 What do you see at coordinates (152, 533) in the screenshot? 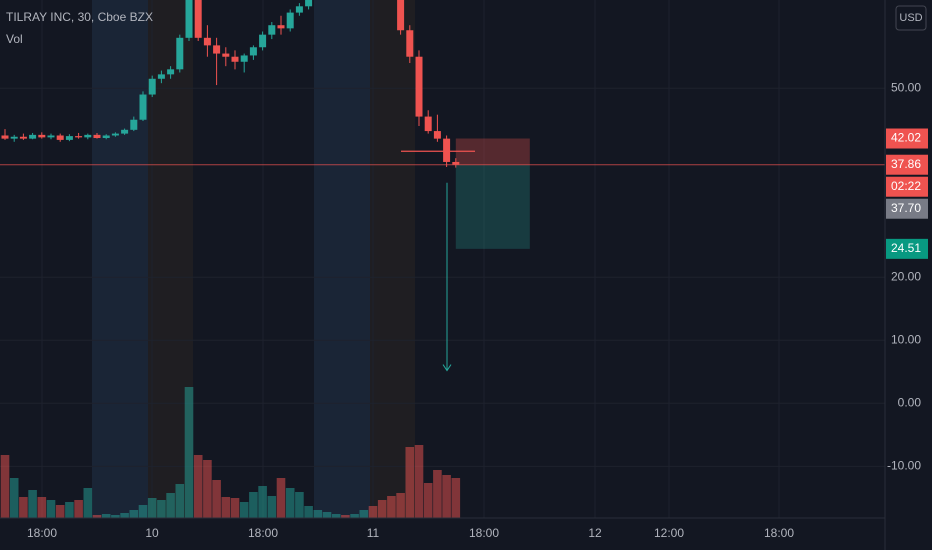
I see `x-tick-label: 10` at bounding box center [152, 533].